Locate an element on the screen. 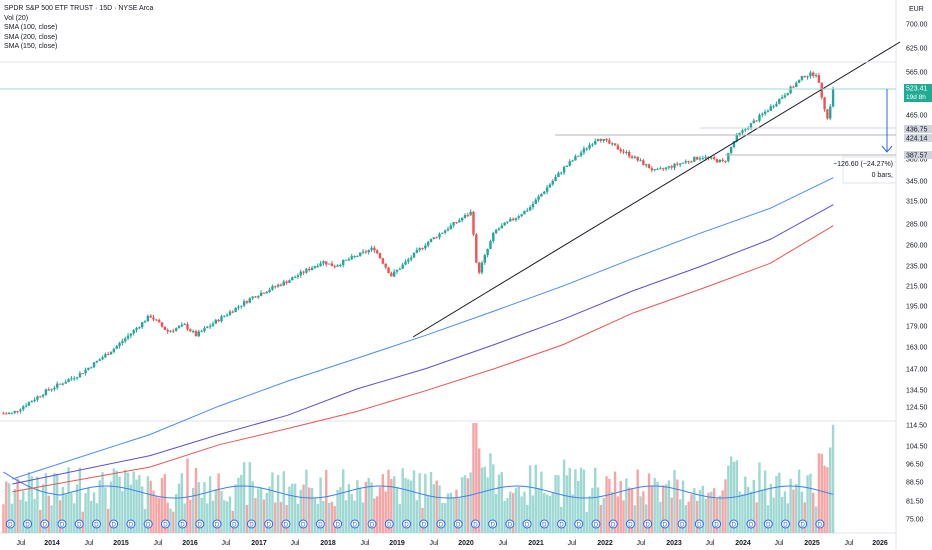 The height and width of the screenshot is (550, 932). indicator-sma-200: SMA (200, close) is located at coordinates (31, 37).